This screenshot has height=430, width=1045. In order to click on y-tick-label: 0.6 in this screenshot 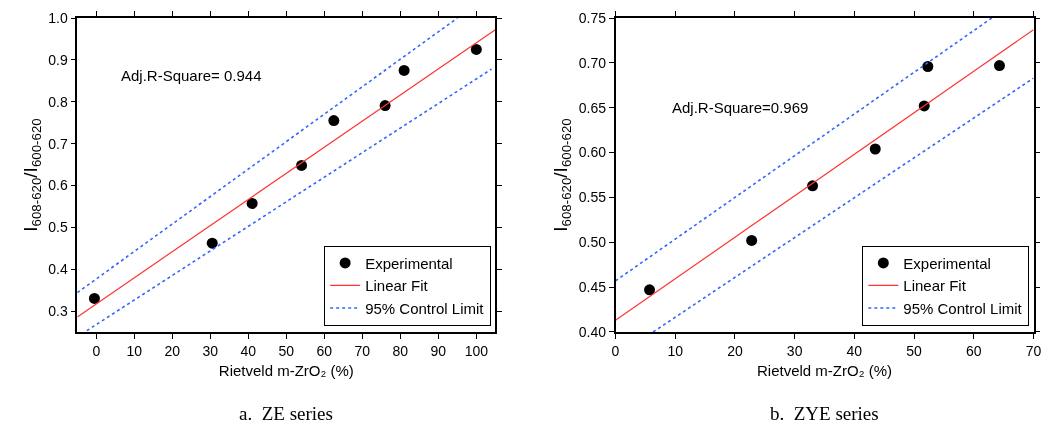, I will do `click(58, 185)`.